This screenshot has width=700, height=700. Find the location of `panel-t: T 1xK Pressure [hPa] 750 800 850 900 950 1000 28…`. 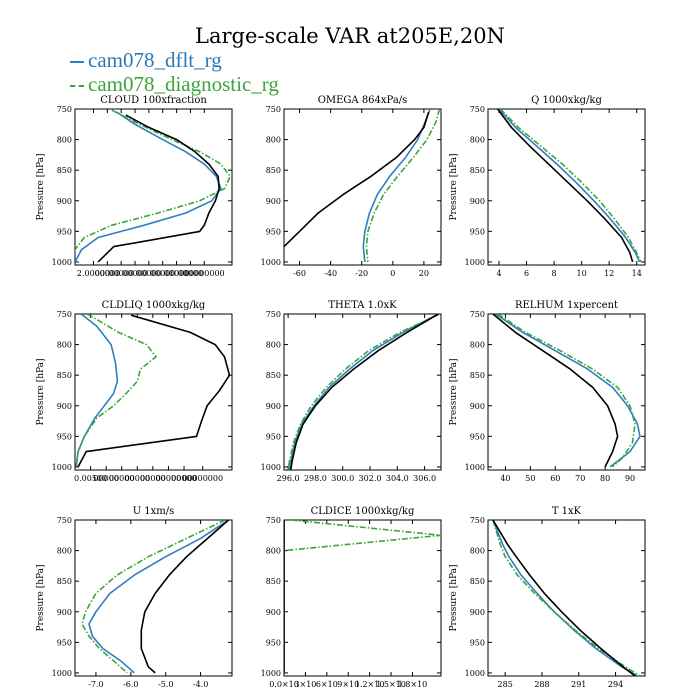

panel-t: T 1xK Pressure [hPa] 750 800 850 900 950 1000 28… is located at coordinates (547, 597).